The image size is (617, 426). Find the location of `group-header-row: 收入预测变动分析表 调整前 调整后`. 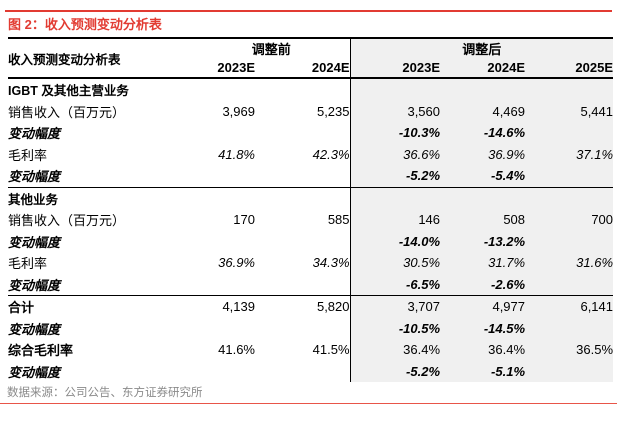

group-header-row: 收入预测变动分析表 调整前 调整后 is located at coordinates (311, 58).